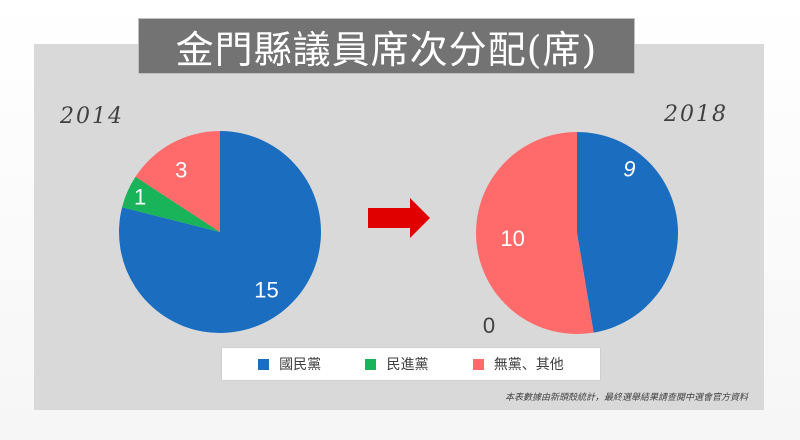  Describe the element at coordinates (629, 168) in the screenshot. I see `pie-right-label-kmt: 9` at that location.